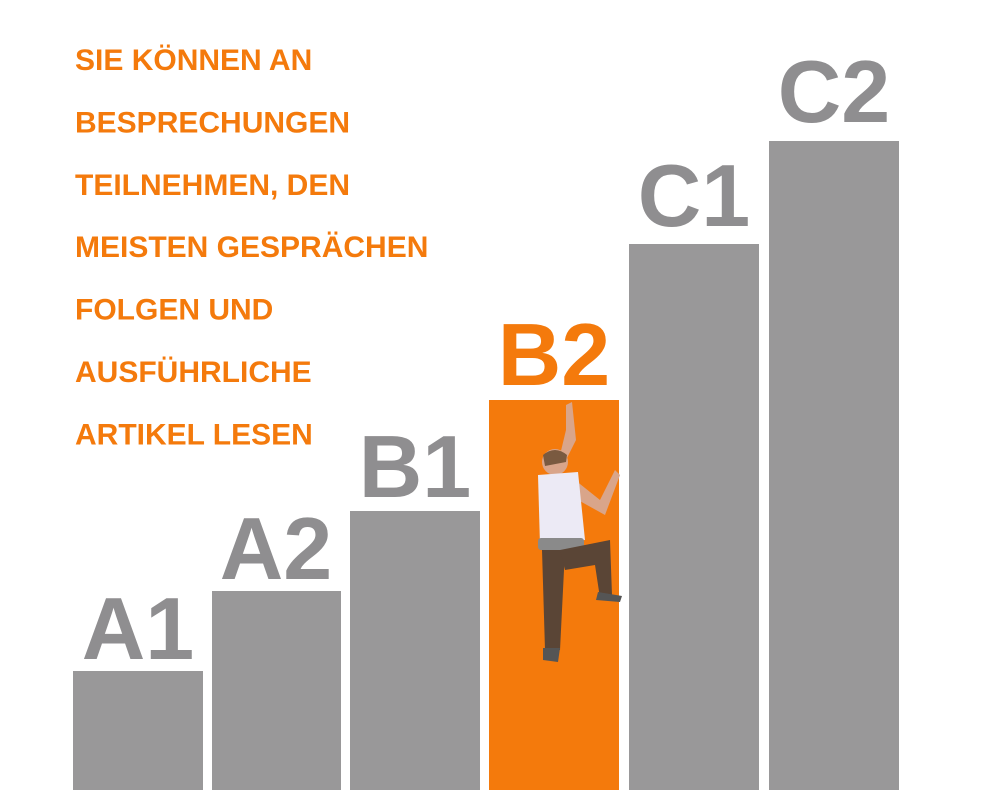  What do you see at coordinates (193, 372) in the screenshot?
I see `description-line: AUSFÜHRLICHE` at bounding box center [193, 372].